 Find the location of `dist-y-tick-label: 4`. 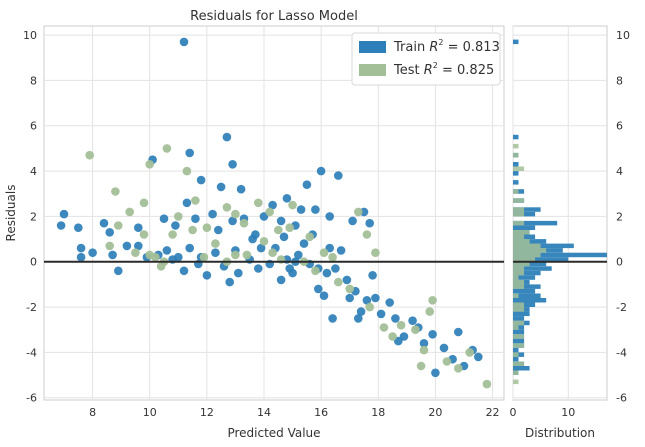

dist-y-tick-label: 4 is located at coordinates (619, 171).